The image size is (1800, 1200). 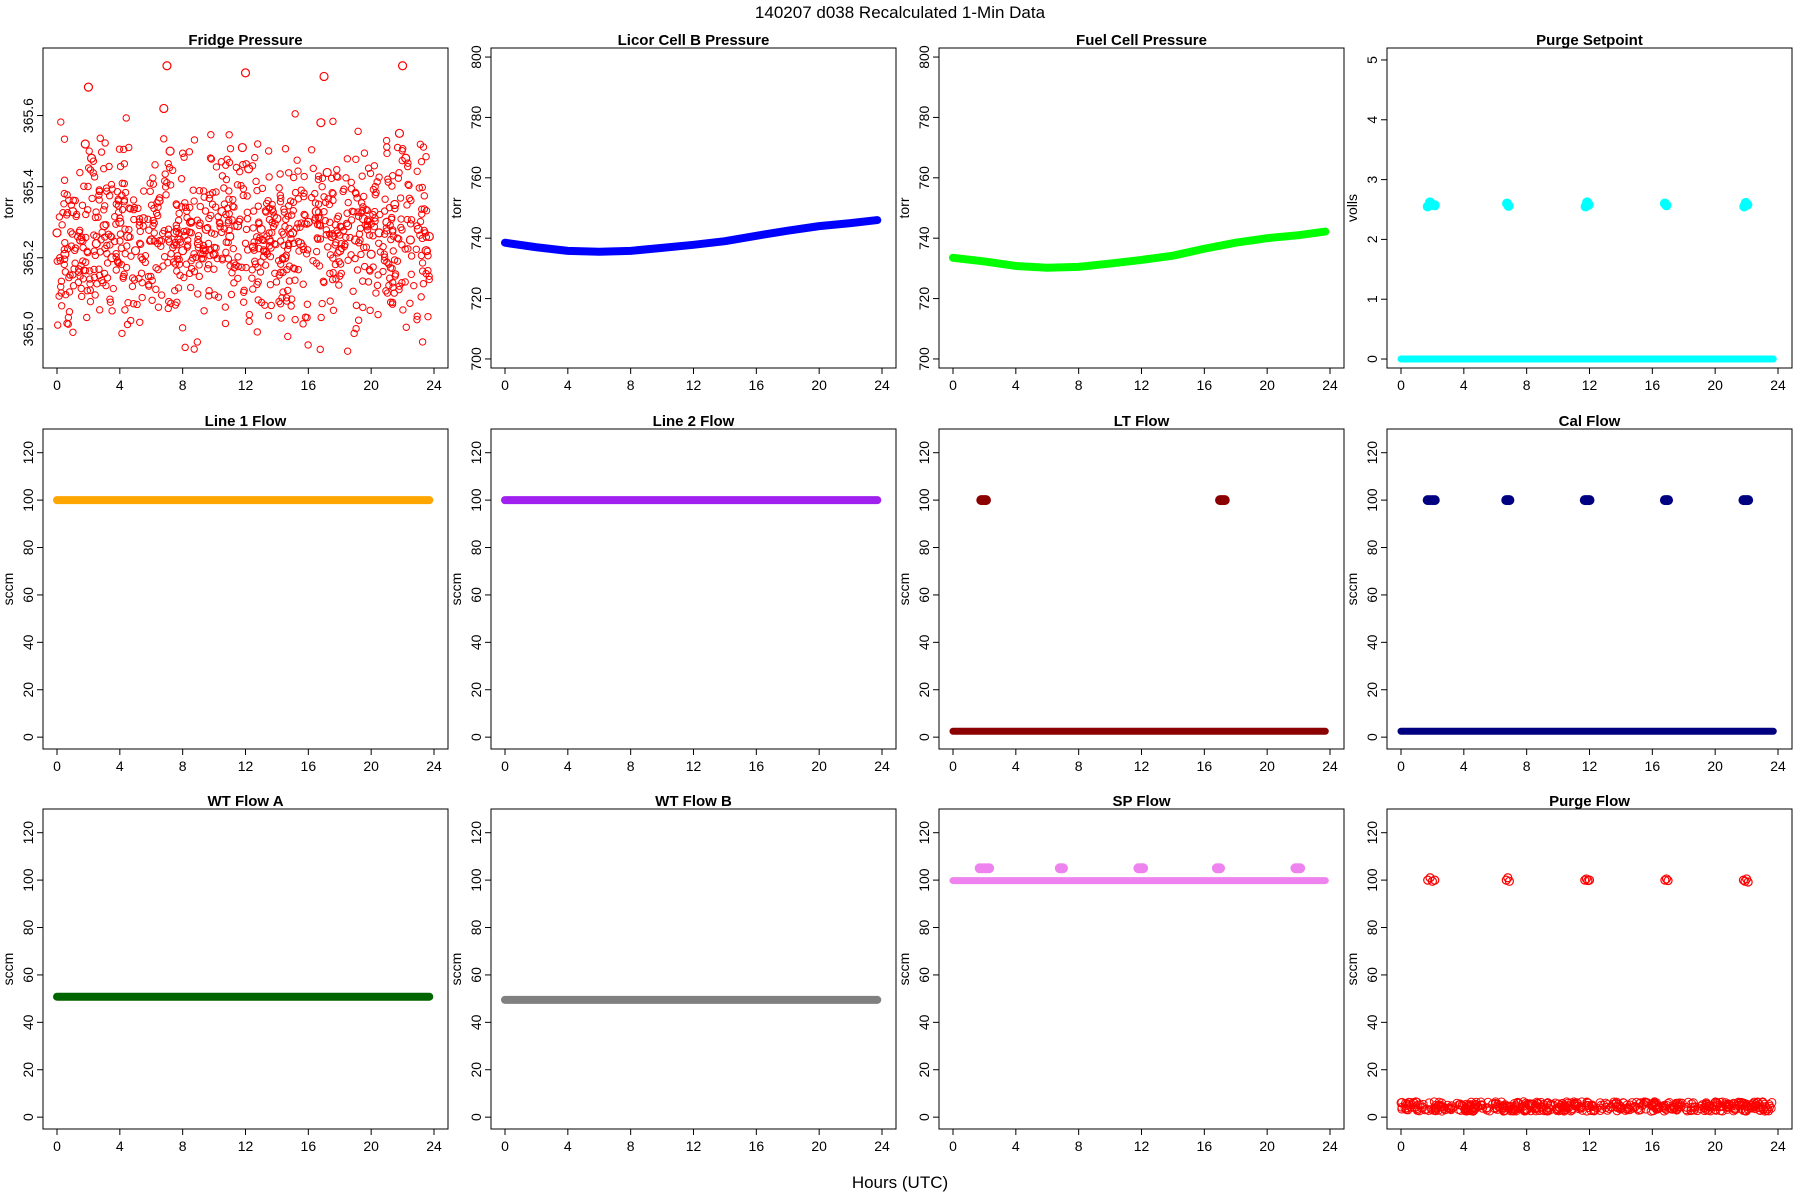 What do you see at coordinates (1142, 421) in the screenshot?
I see `panel-title: LT Flow` at bounding box center [1142, 421].